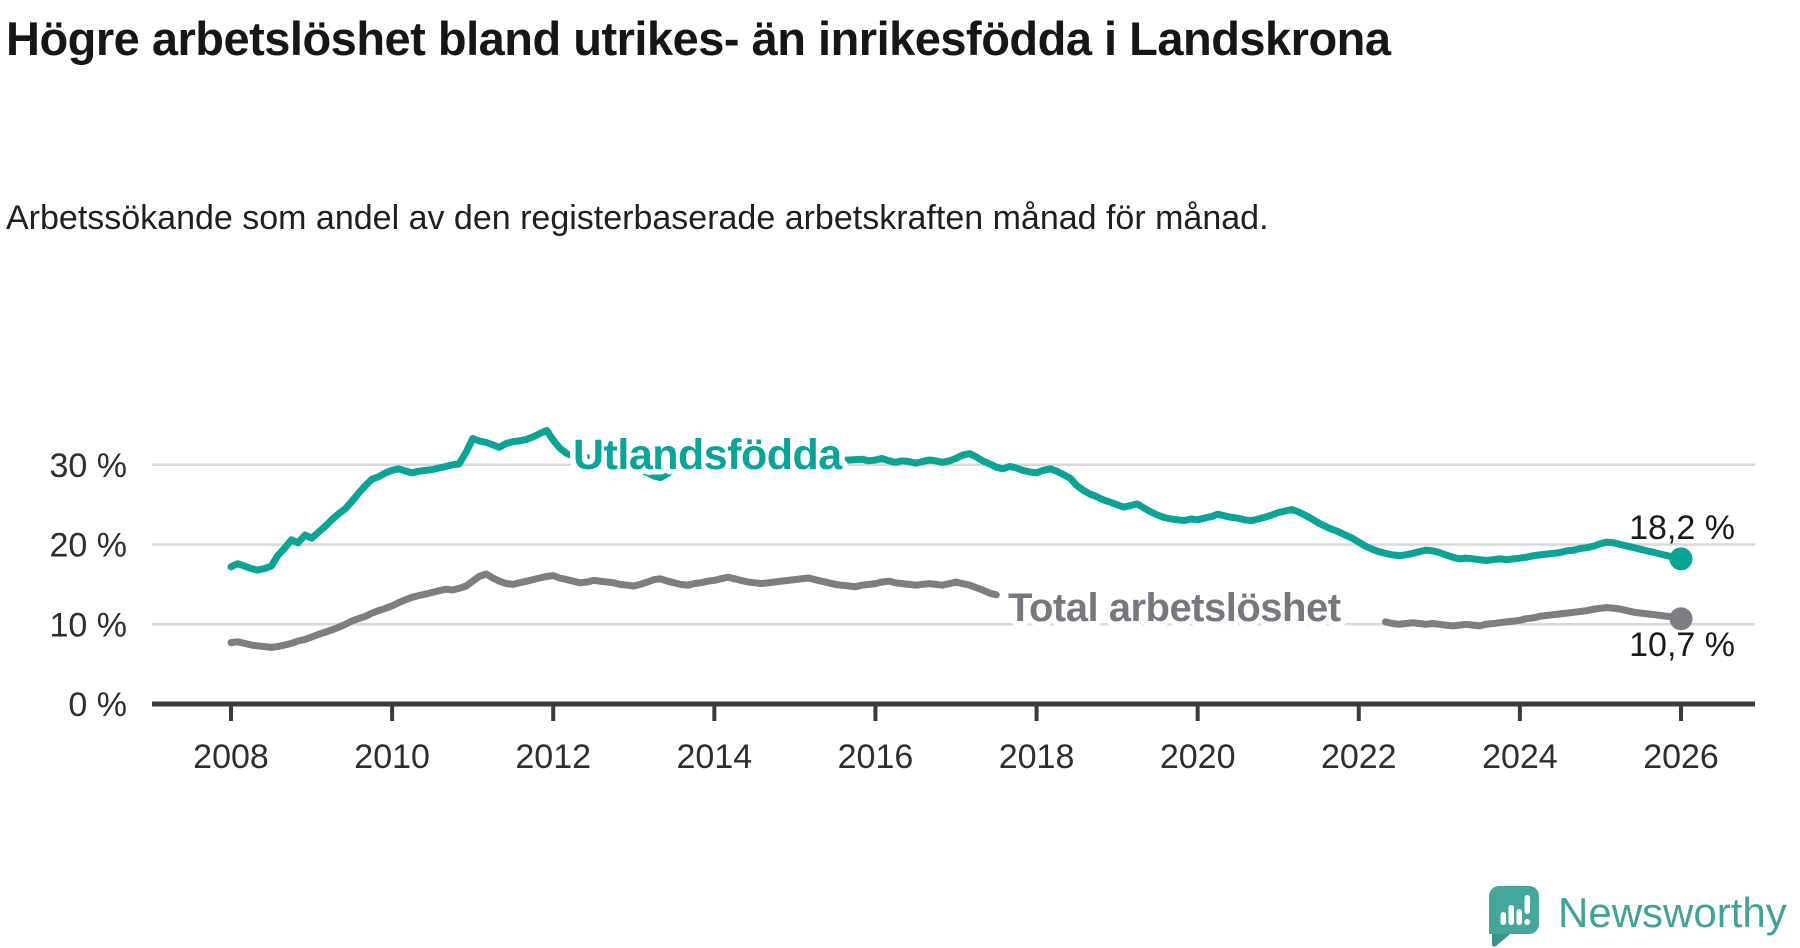 The image size is (1800, 948). What do you see at coordinates (1037, 757) in the screenshot?
I see `x-tick-label-2018: 2018` at bounding box center [1037, 757].